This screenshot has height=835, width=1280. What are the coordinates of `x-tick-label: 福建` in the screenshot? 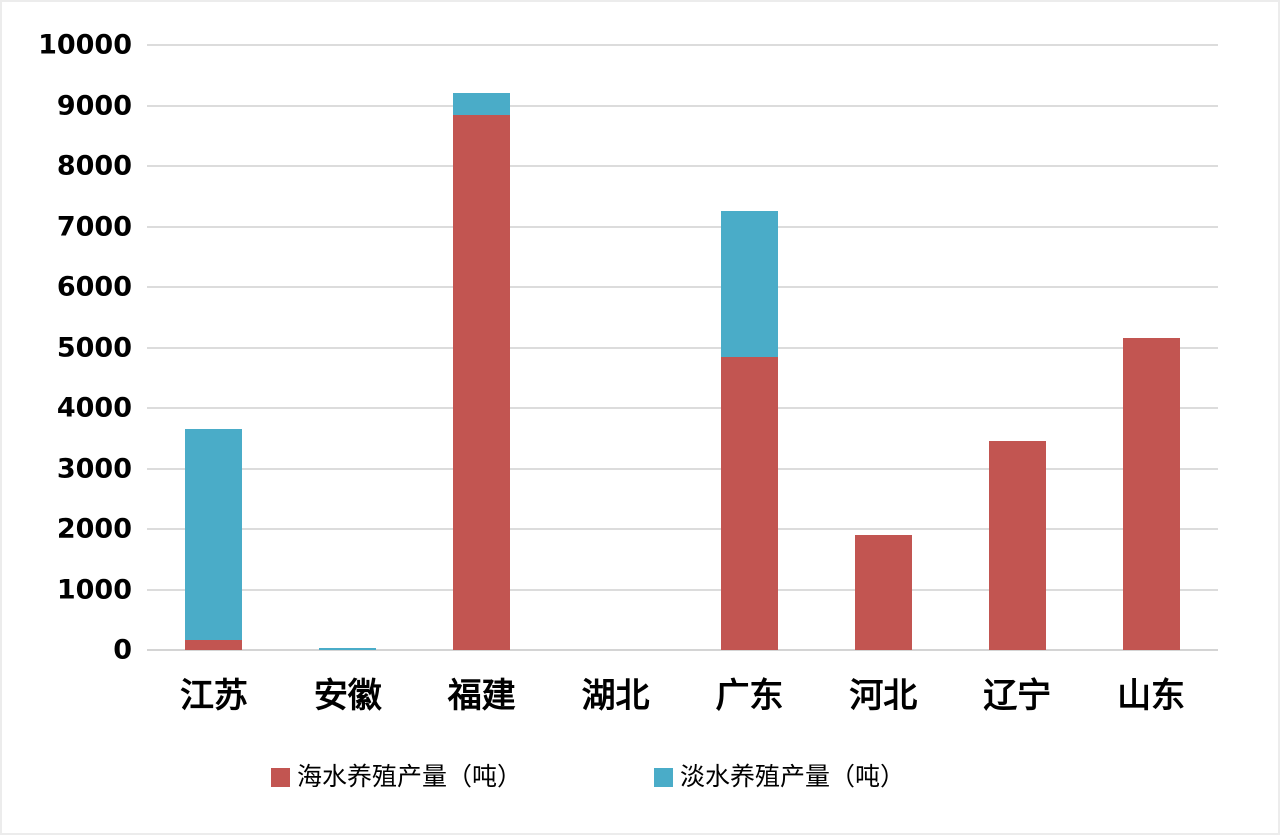 It's located at (481, 696).